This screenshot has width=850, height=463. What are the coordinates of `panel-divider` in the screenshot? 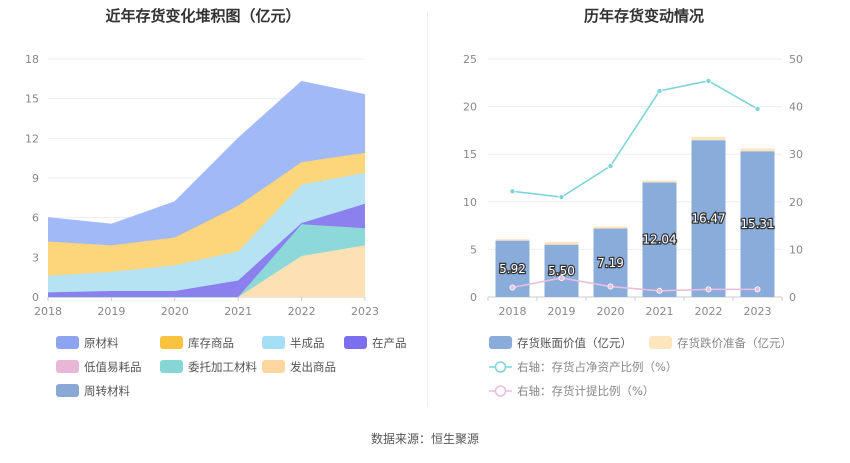 It's located at (427, 209).